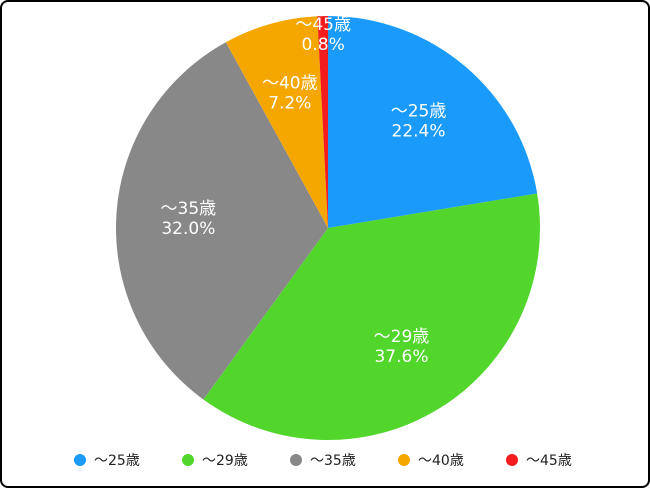  Describe the element at coordinates (323, 25) in the screenshot. I see `slice-category: 〜45歳` at that location.